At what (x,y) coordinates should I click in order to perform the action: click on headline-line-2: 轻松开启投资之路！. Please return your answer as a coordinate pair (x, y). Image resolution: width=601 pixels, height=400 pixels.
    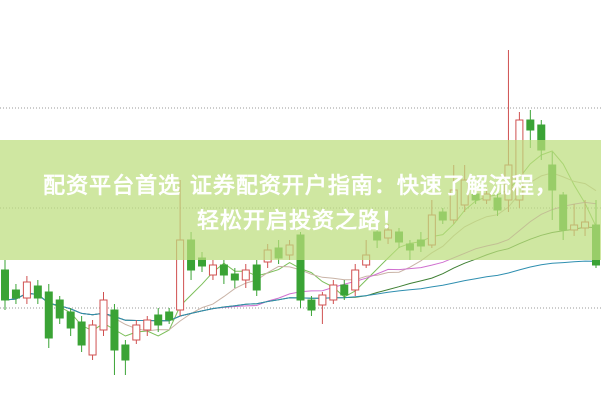
    Looking at the image, I should click on (300, 221).